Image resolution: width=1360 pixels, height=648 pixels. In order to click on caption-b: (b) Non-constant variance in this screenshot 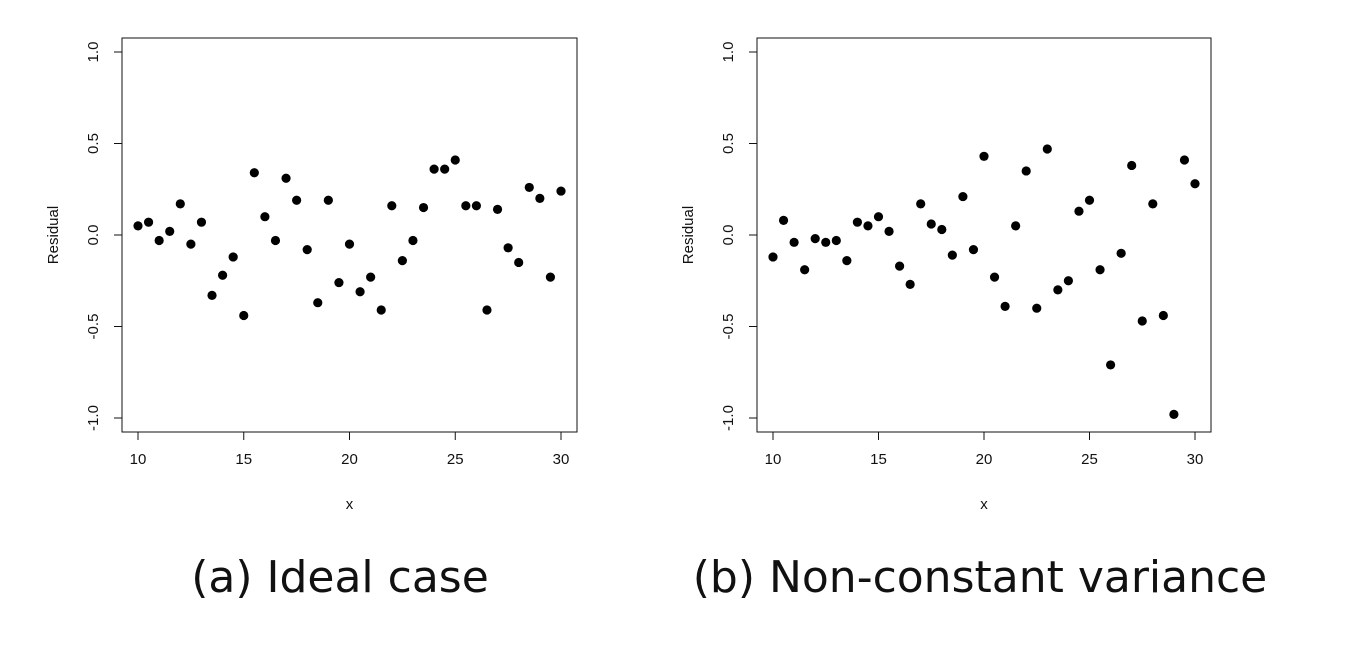, I will do `click(980, 577)`.